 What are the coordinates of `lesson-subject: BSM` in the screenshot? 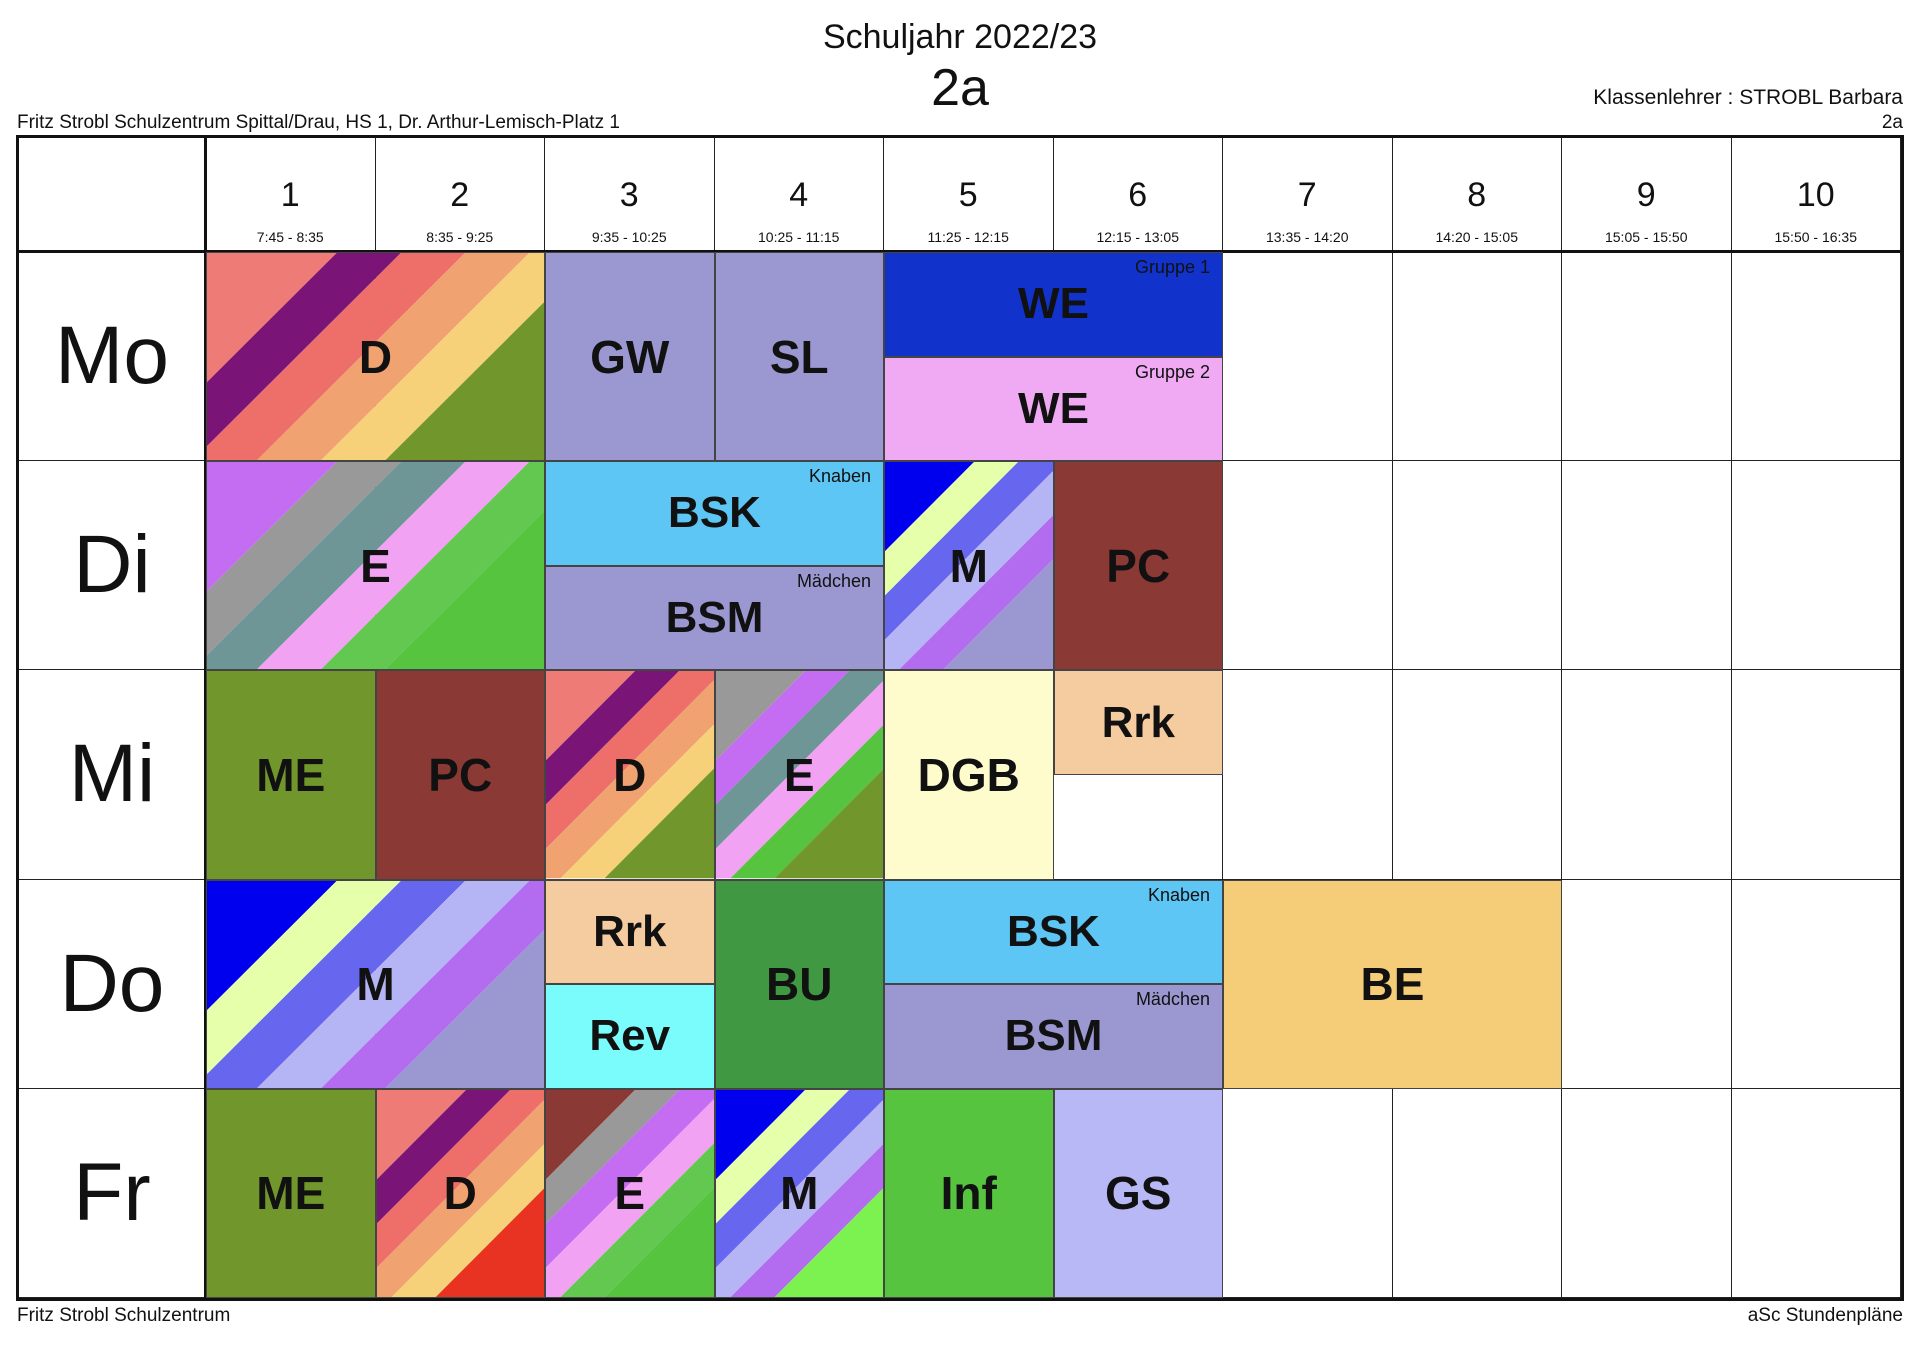 It's located at (1053, 1036).